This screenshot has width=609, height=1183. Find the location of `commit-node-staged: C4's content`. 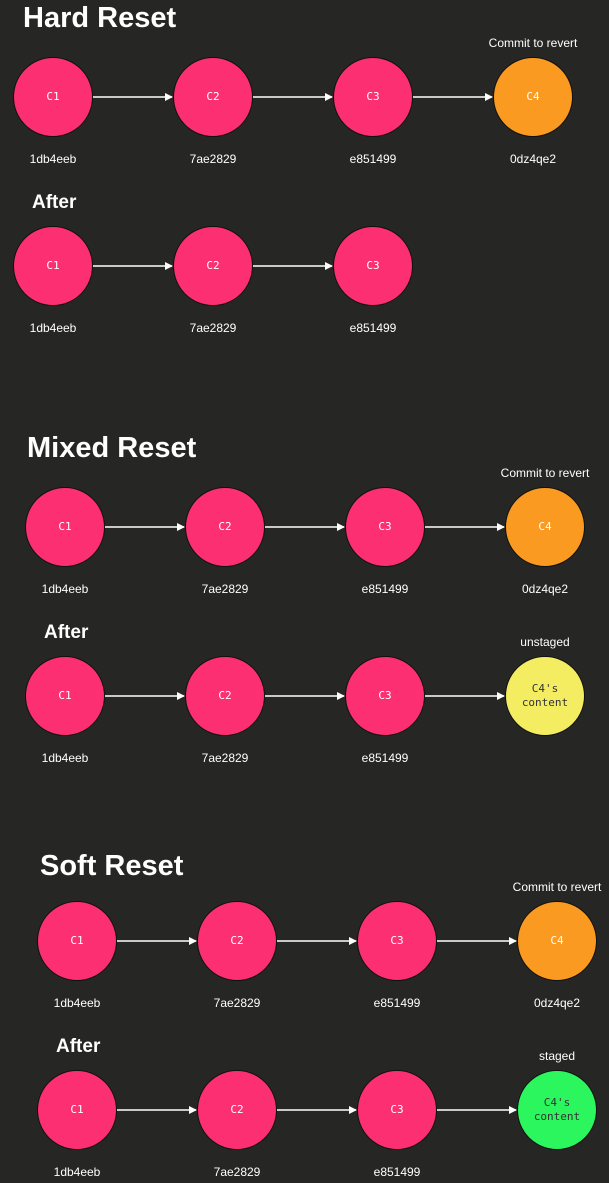

commit-node-staged: C4's content is located at coordinates (557, 1110).